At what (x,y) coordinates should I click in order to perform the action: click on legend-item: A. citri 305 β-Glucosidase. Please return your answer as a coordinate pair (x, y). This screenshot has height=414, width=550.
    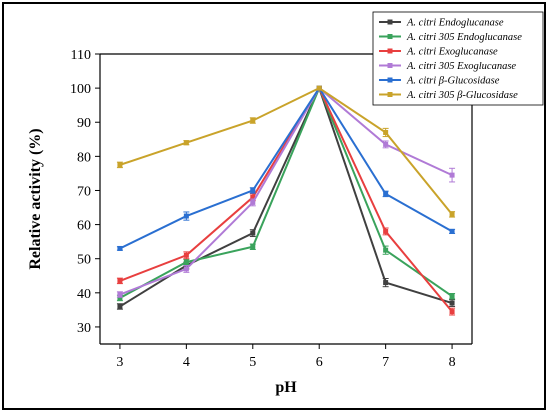
    Looking at the image, I should click on (448, 95).